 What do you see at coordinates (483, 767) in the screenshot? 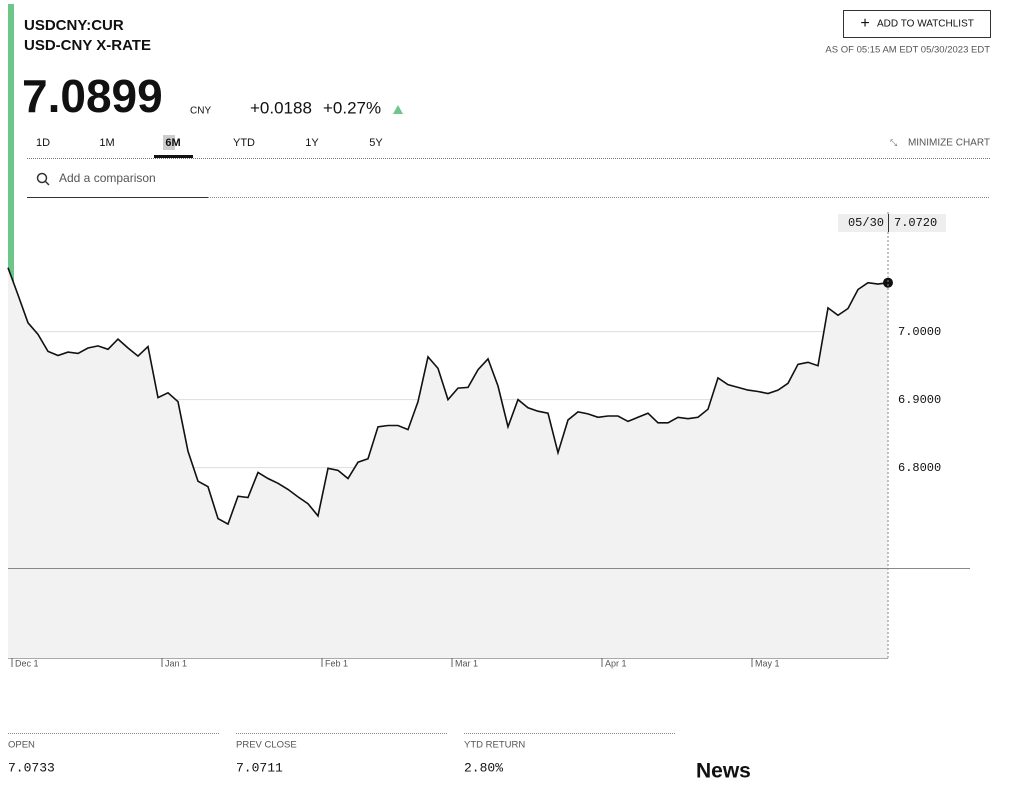
I see `stat-value: 2.80%` at bounding box center [483, 767].